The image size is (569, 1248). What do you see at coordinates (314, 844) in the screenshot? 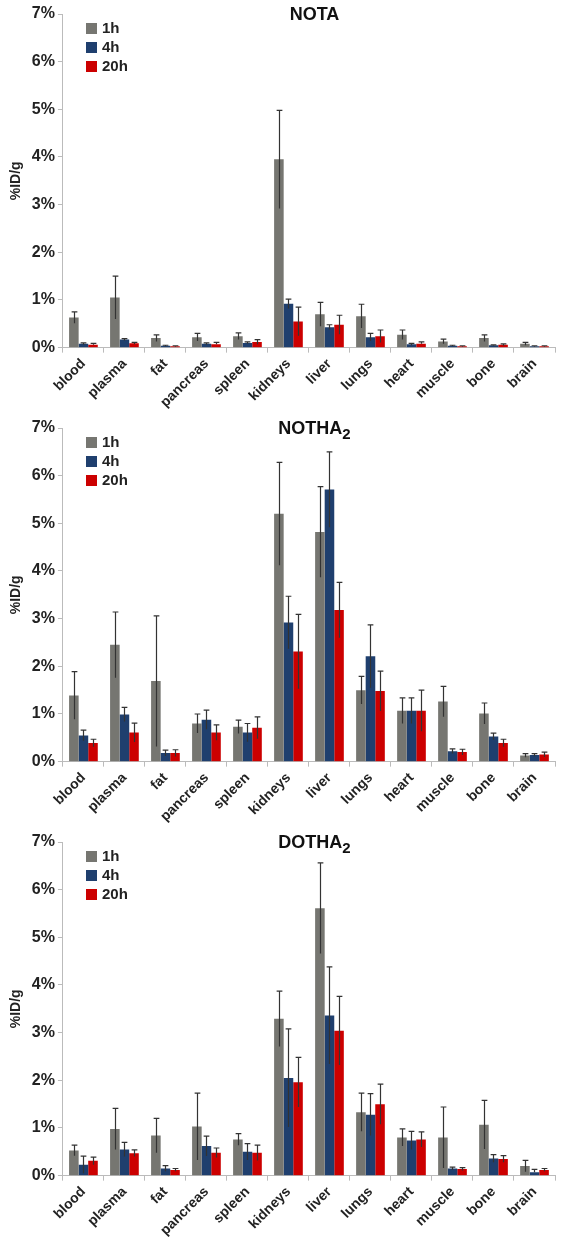
I see `chart-title: DOTHA$_{2}$` at bounding box center [314, 844].